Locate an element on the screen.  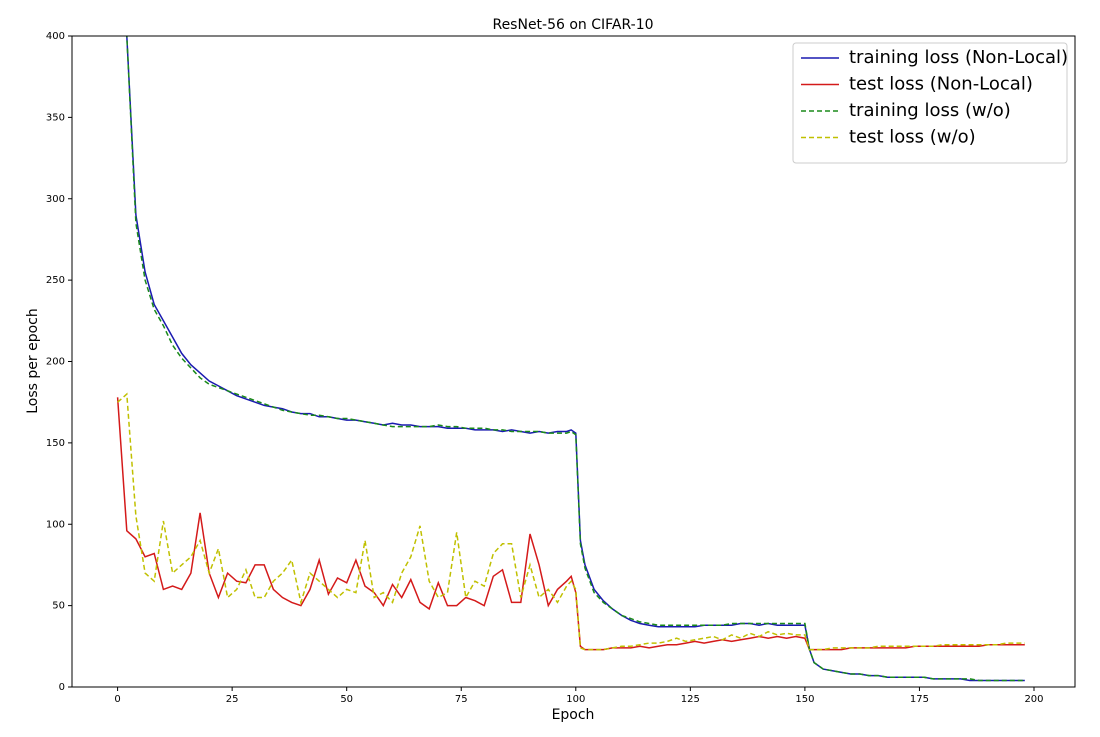
legend-box is located at coordinates (930, 103).